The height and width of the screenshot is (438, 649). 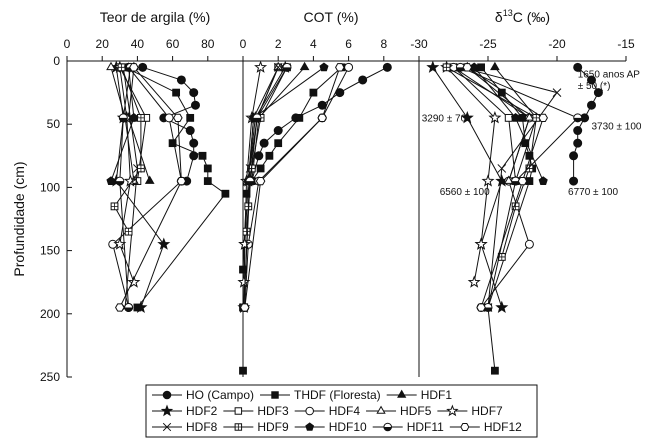 What do you see at coordinates (173, 44) in the screenshot?
I see `x-tick-label: 60` at bounding box center [173, 44].